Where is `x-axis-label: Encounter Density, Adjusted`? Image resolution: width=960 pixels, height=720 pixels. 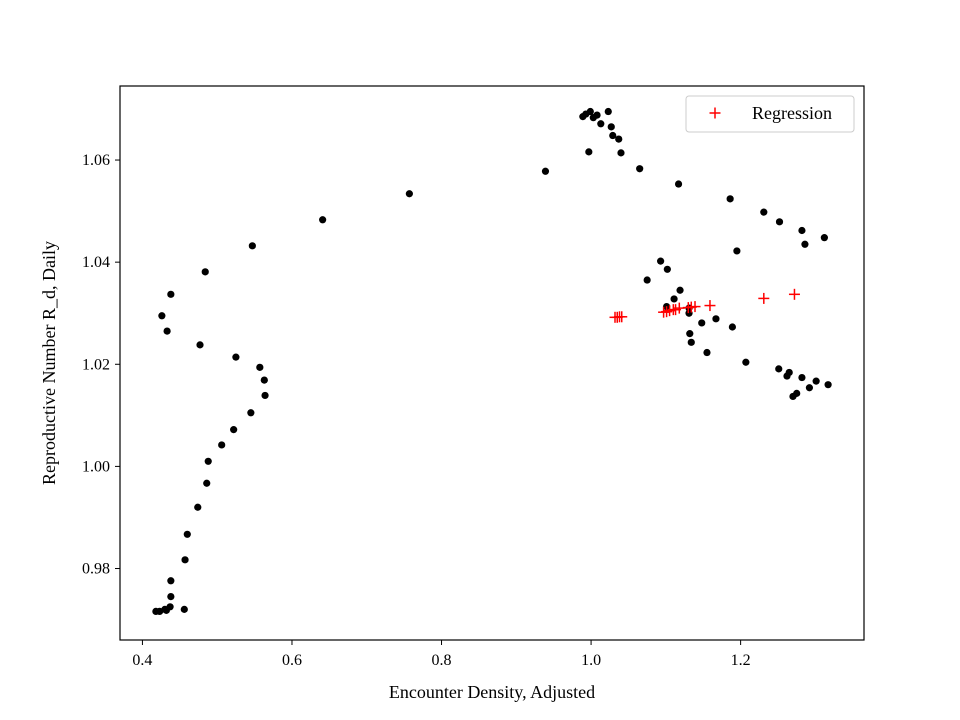 x-axis-label: Encounter Density, Adjusted is located at coordinates (492, 692).